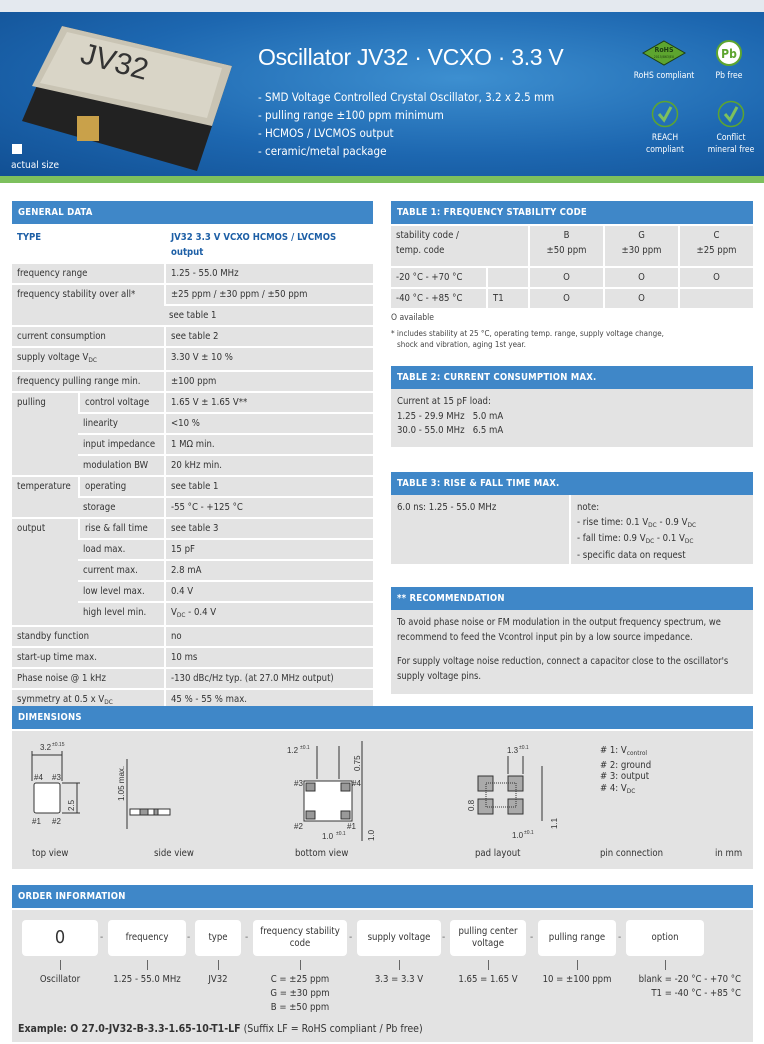 This screenshot has height=1044, width=764. I want to click on legend: O available, so click(412, 318).